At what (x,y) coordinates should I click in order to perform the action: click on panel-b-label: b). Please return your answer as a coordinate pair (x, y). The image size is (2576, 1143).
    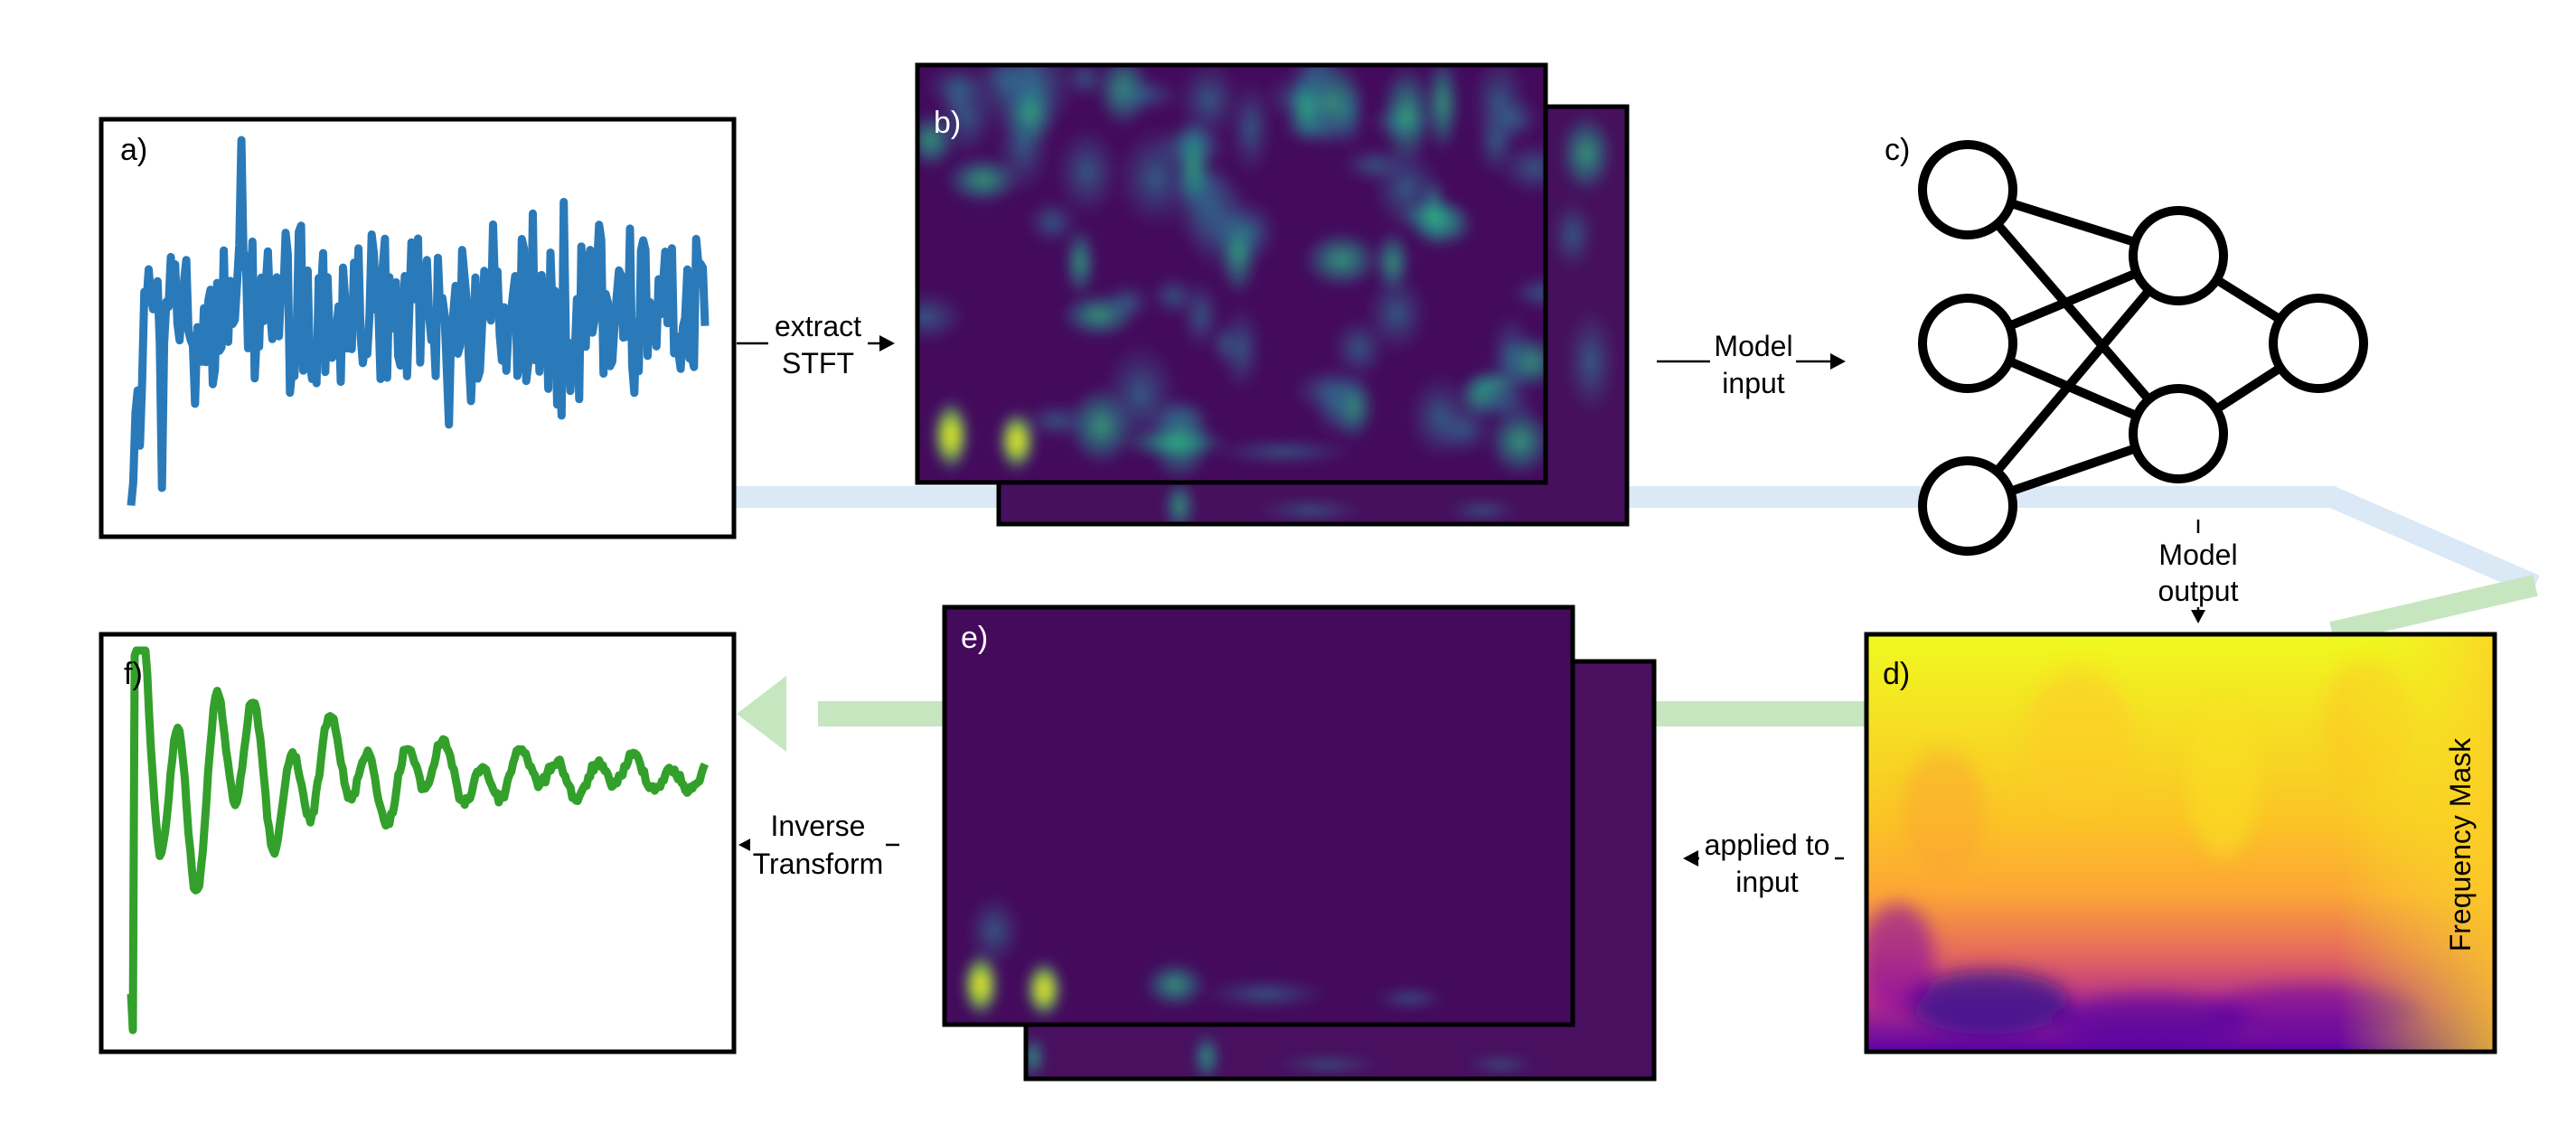
    Looking at the image, I should click on (948, 123).